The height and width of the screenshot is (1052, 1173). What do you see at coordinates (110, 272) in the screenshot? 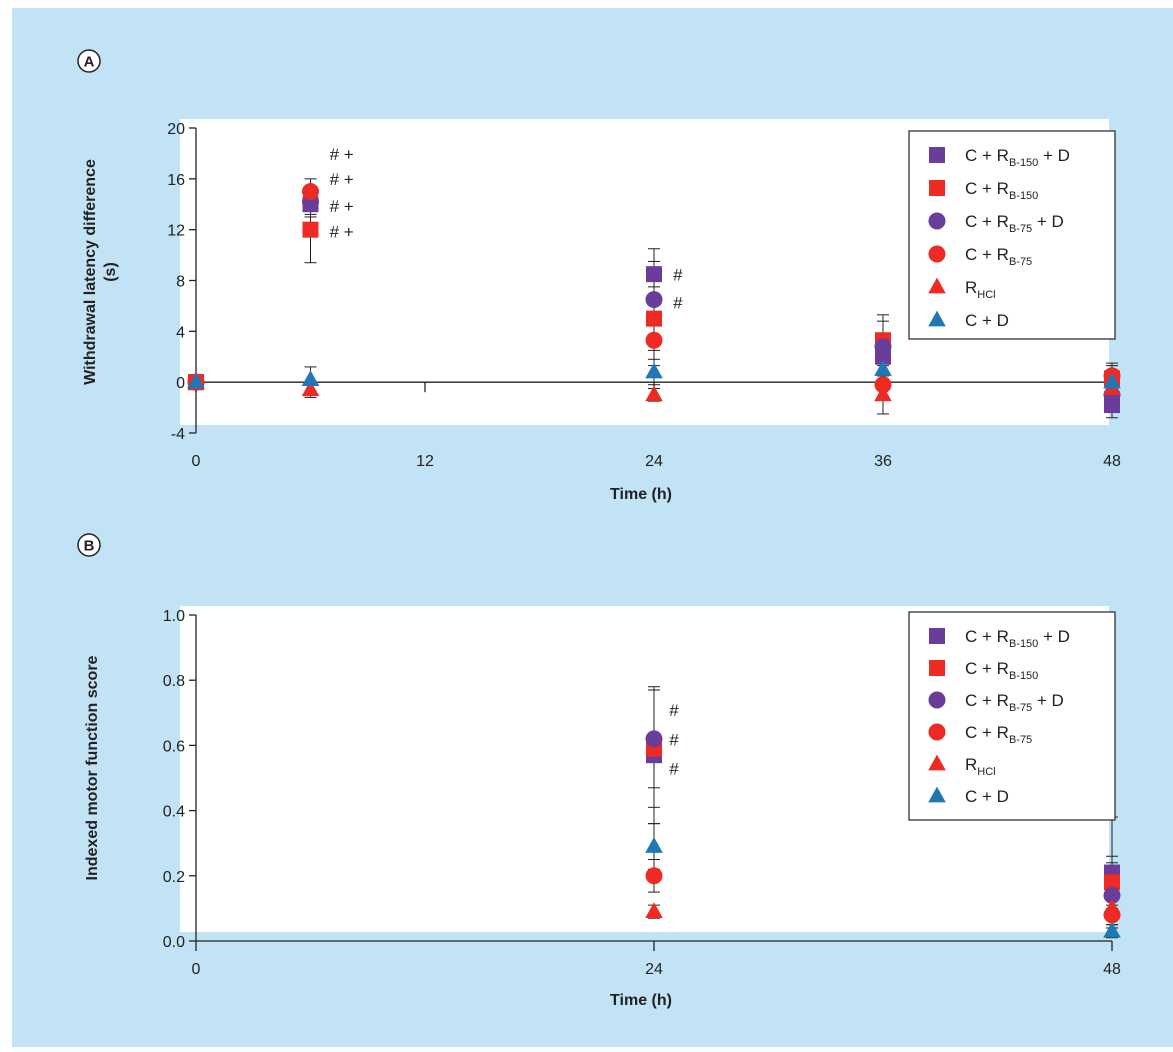
I see `y-axis-label-a-line2: (s)` at bounding box center [110, 272].